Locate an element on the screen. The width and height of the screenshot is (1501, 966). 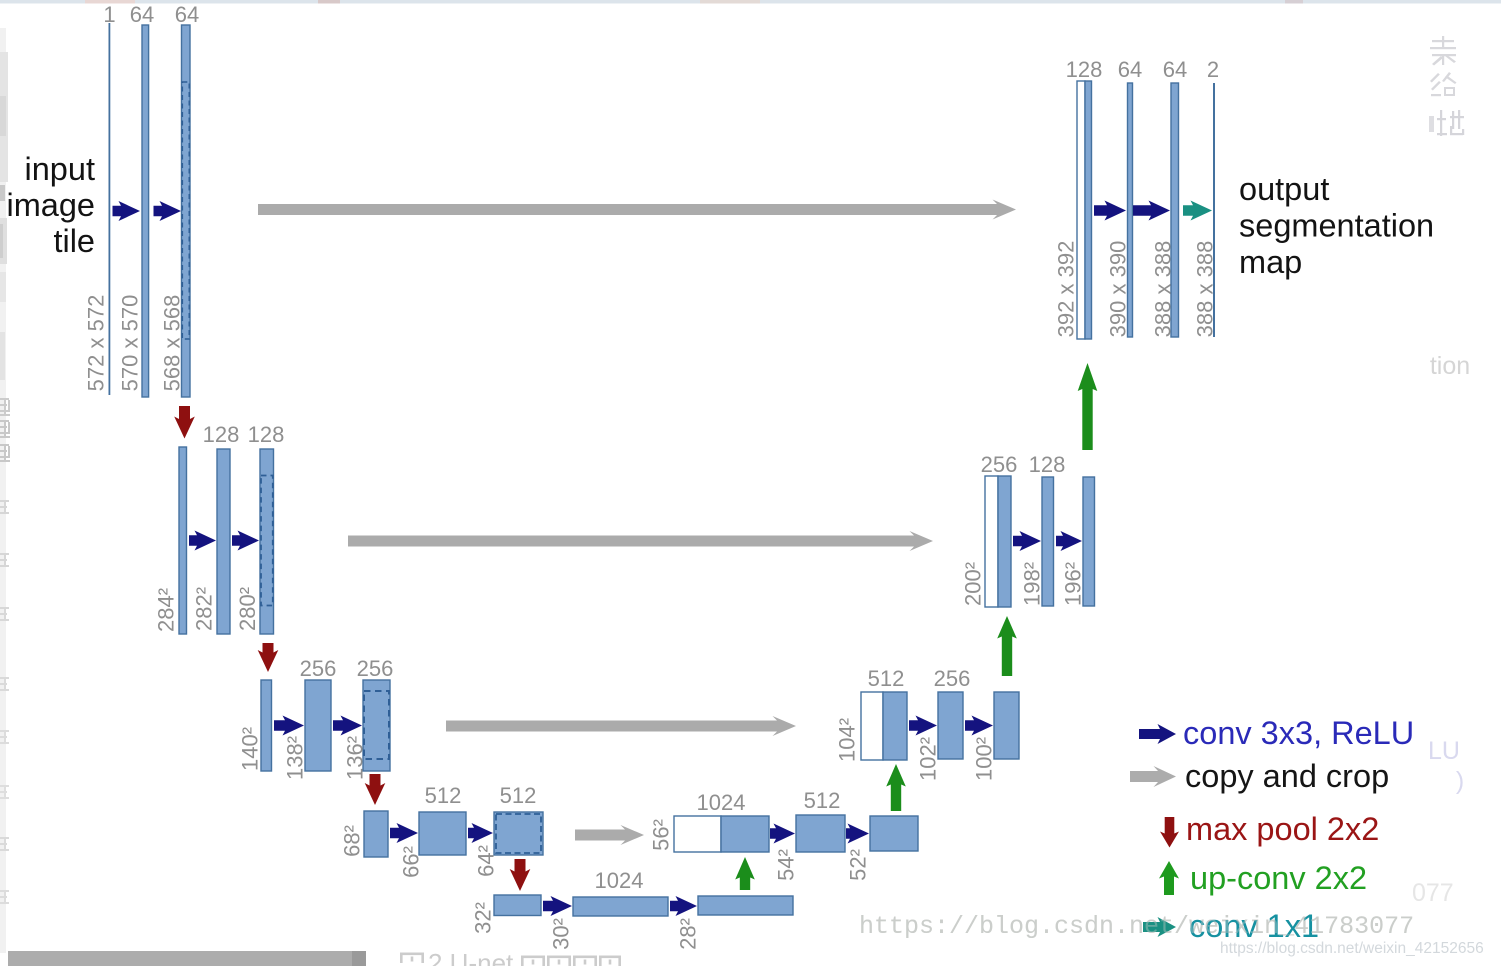
svg-text: 200² is located at coordinates (973, 584).